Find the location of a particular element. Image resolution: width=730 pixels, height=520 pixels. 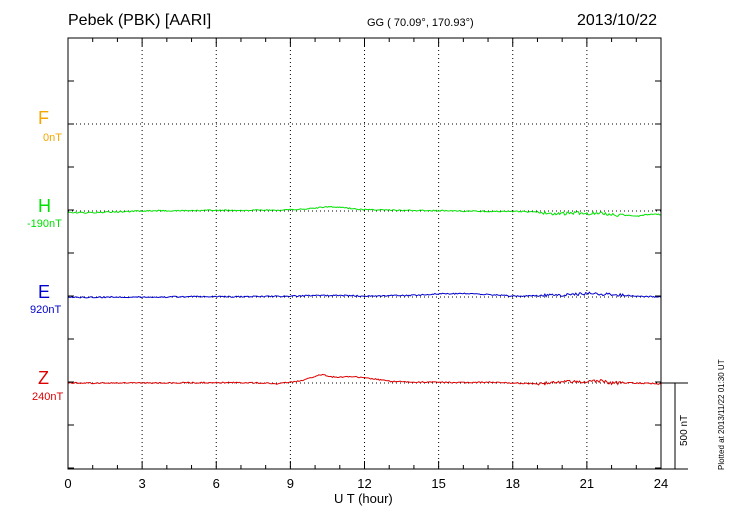

component-baseline-z: 240nT is located at coordinates (48, 397).